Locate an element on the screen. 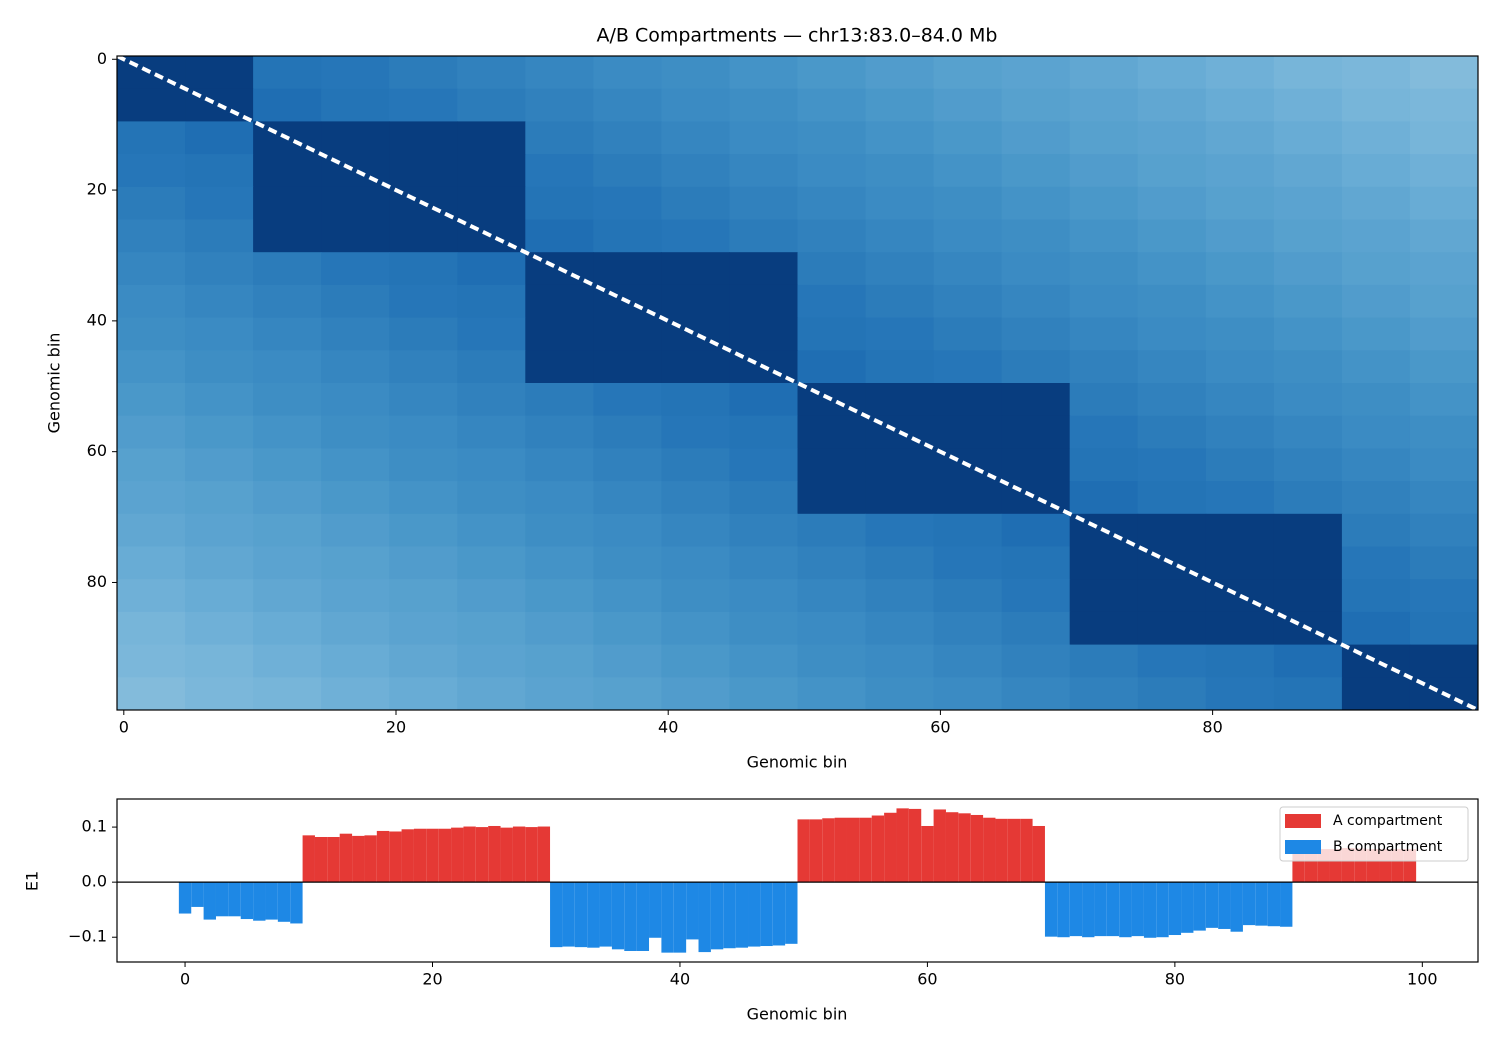 Image resolution: width=1500 pixels, height=1050 pixels. legend-box is located at coordinates (1374, 834).